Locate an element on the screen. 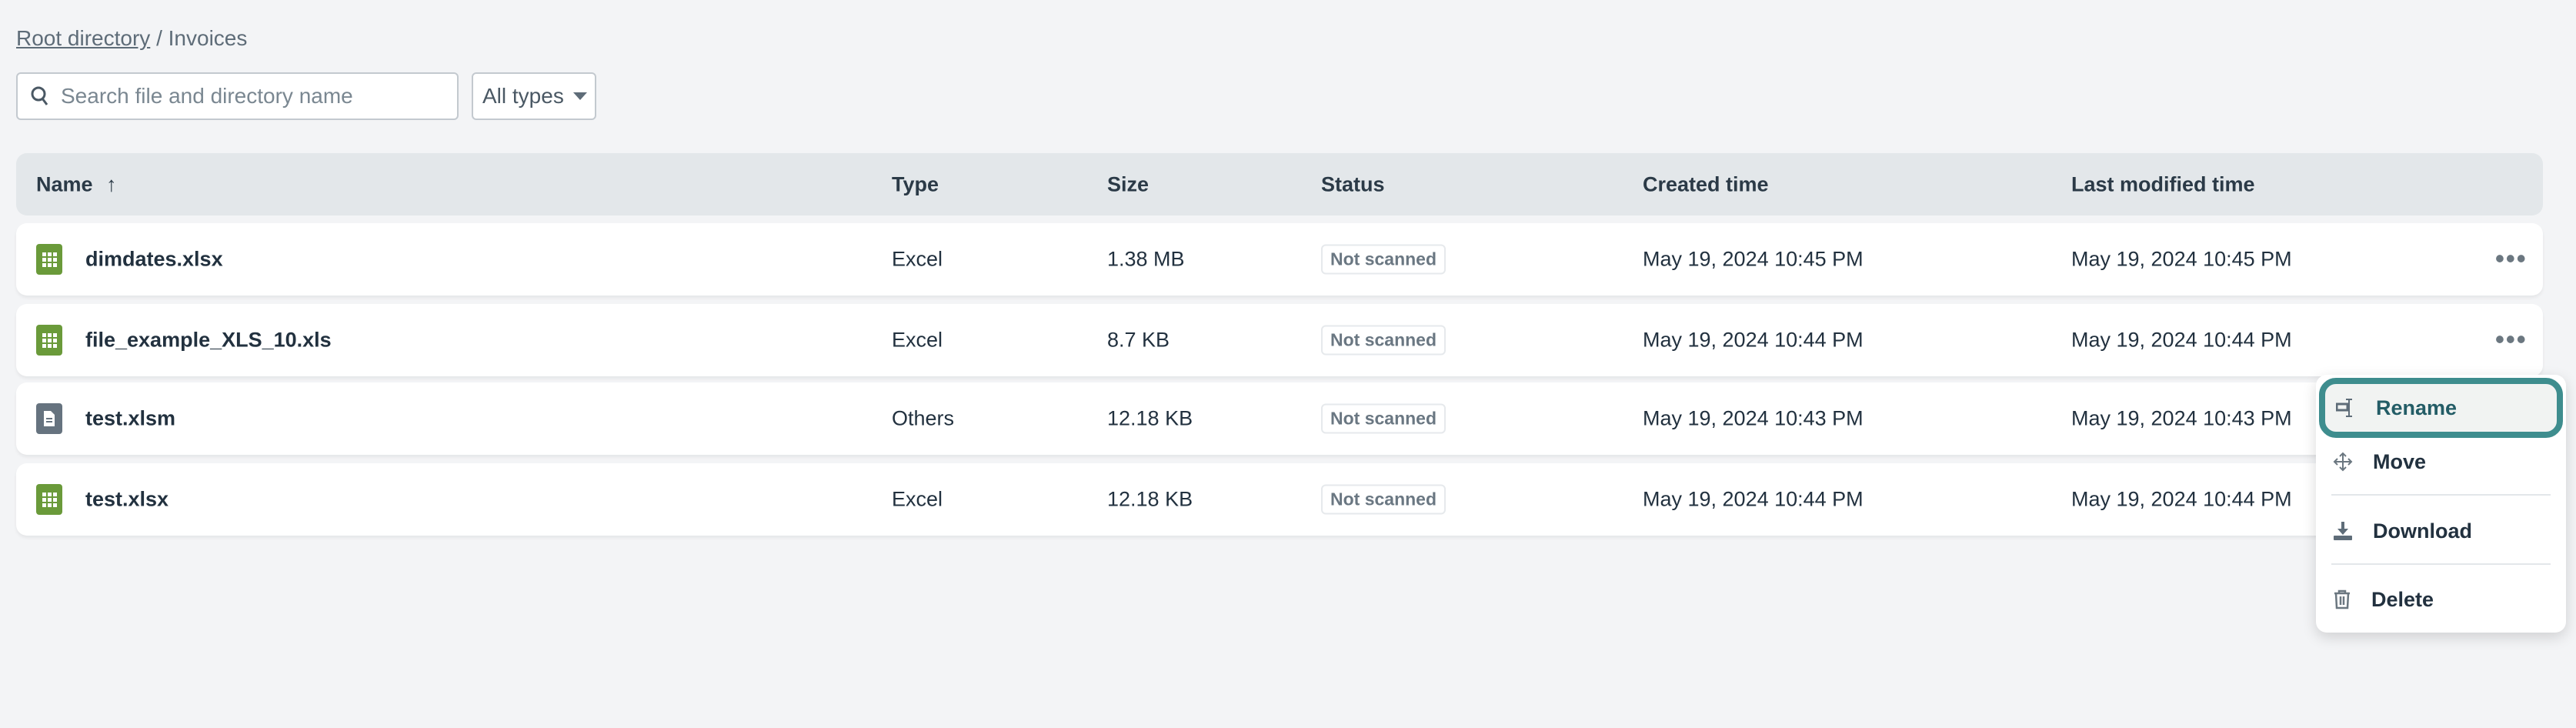 This screenshot has width=2576, height=728. file-name: test.xlsx is located at coordinates (127, 499).